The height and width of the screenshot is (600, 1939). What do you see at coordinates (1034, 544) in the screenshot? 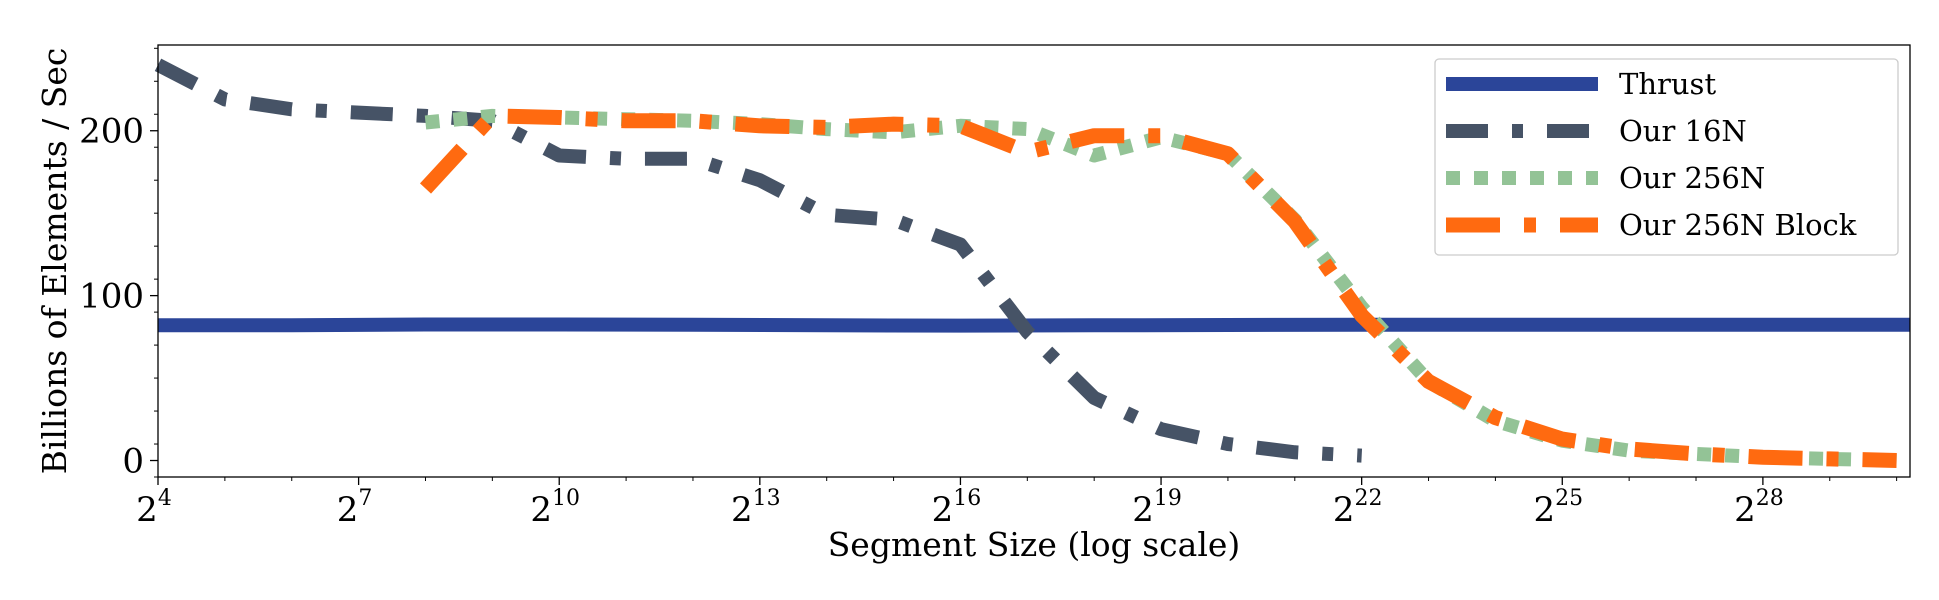
I see `x-axis-label: Segment Size (log scale)` at bounding box center [1034, 544].